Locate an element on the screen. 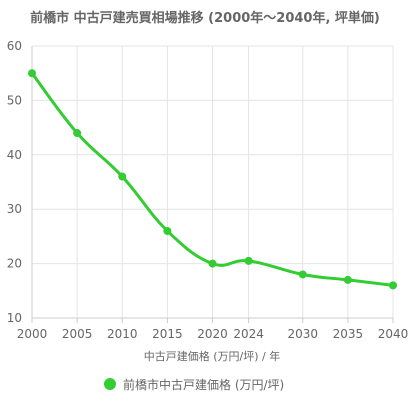 The width and height of the screenshot is (410, 412). x-tick-label: 2010 is located at coordinates (122, 334).